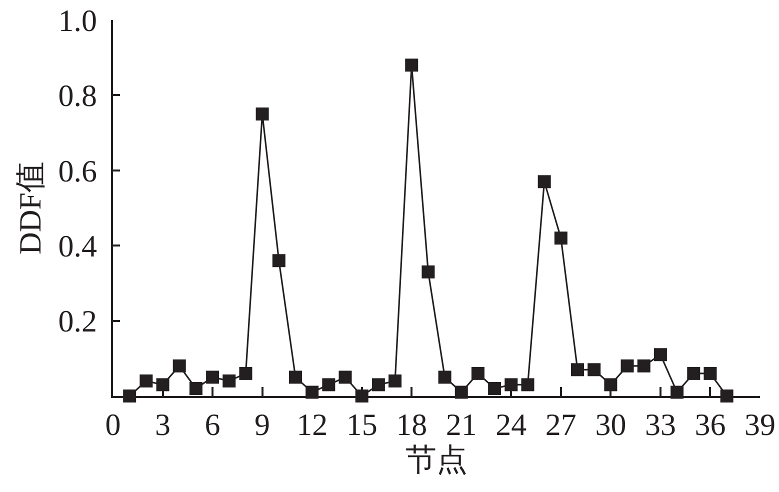 This screenshot has height=492, width=779. What do you see at coordinates (78, 246) in the screenshot?
I see `y-tick-label: 0.4` at bounding box center [78, 246].